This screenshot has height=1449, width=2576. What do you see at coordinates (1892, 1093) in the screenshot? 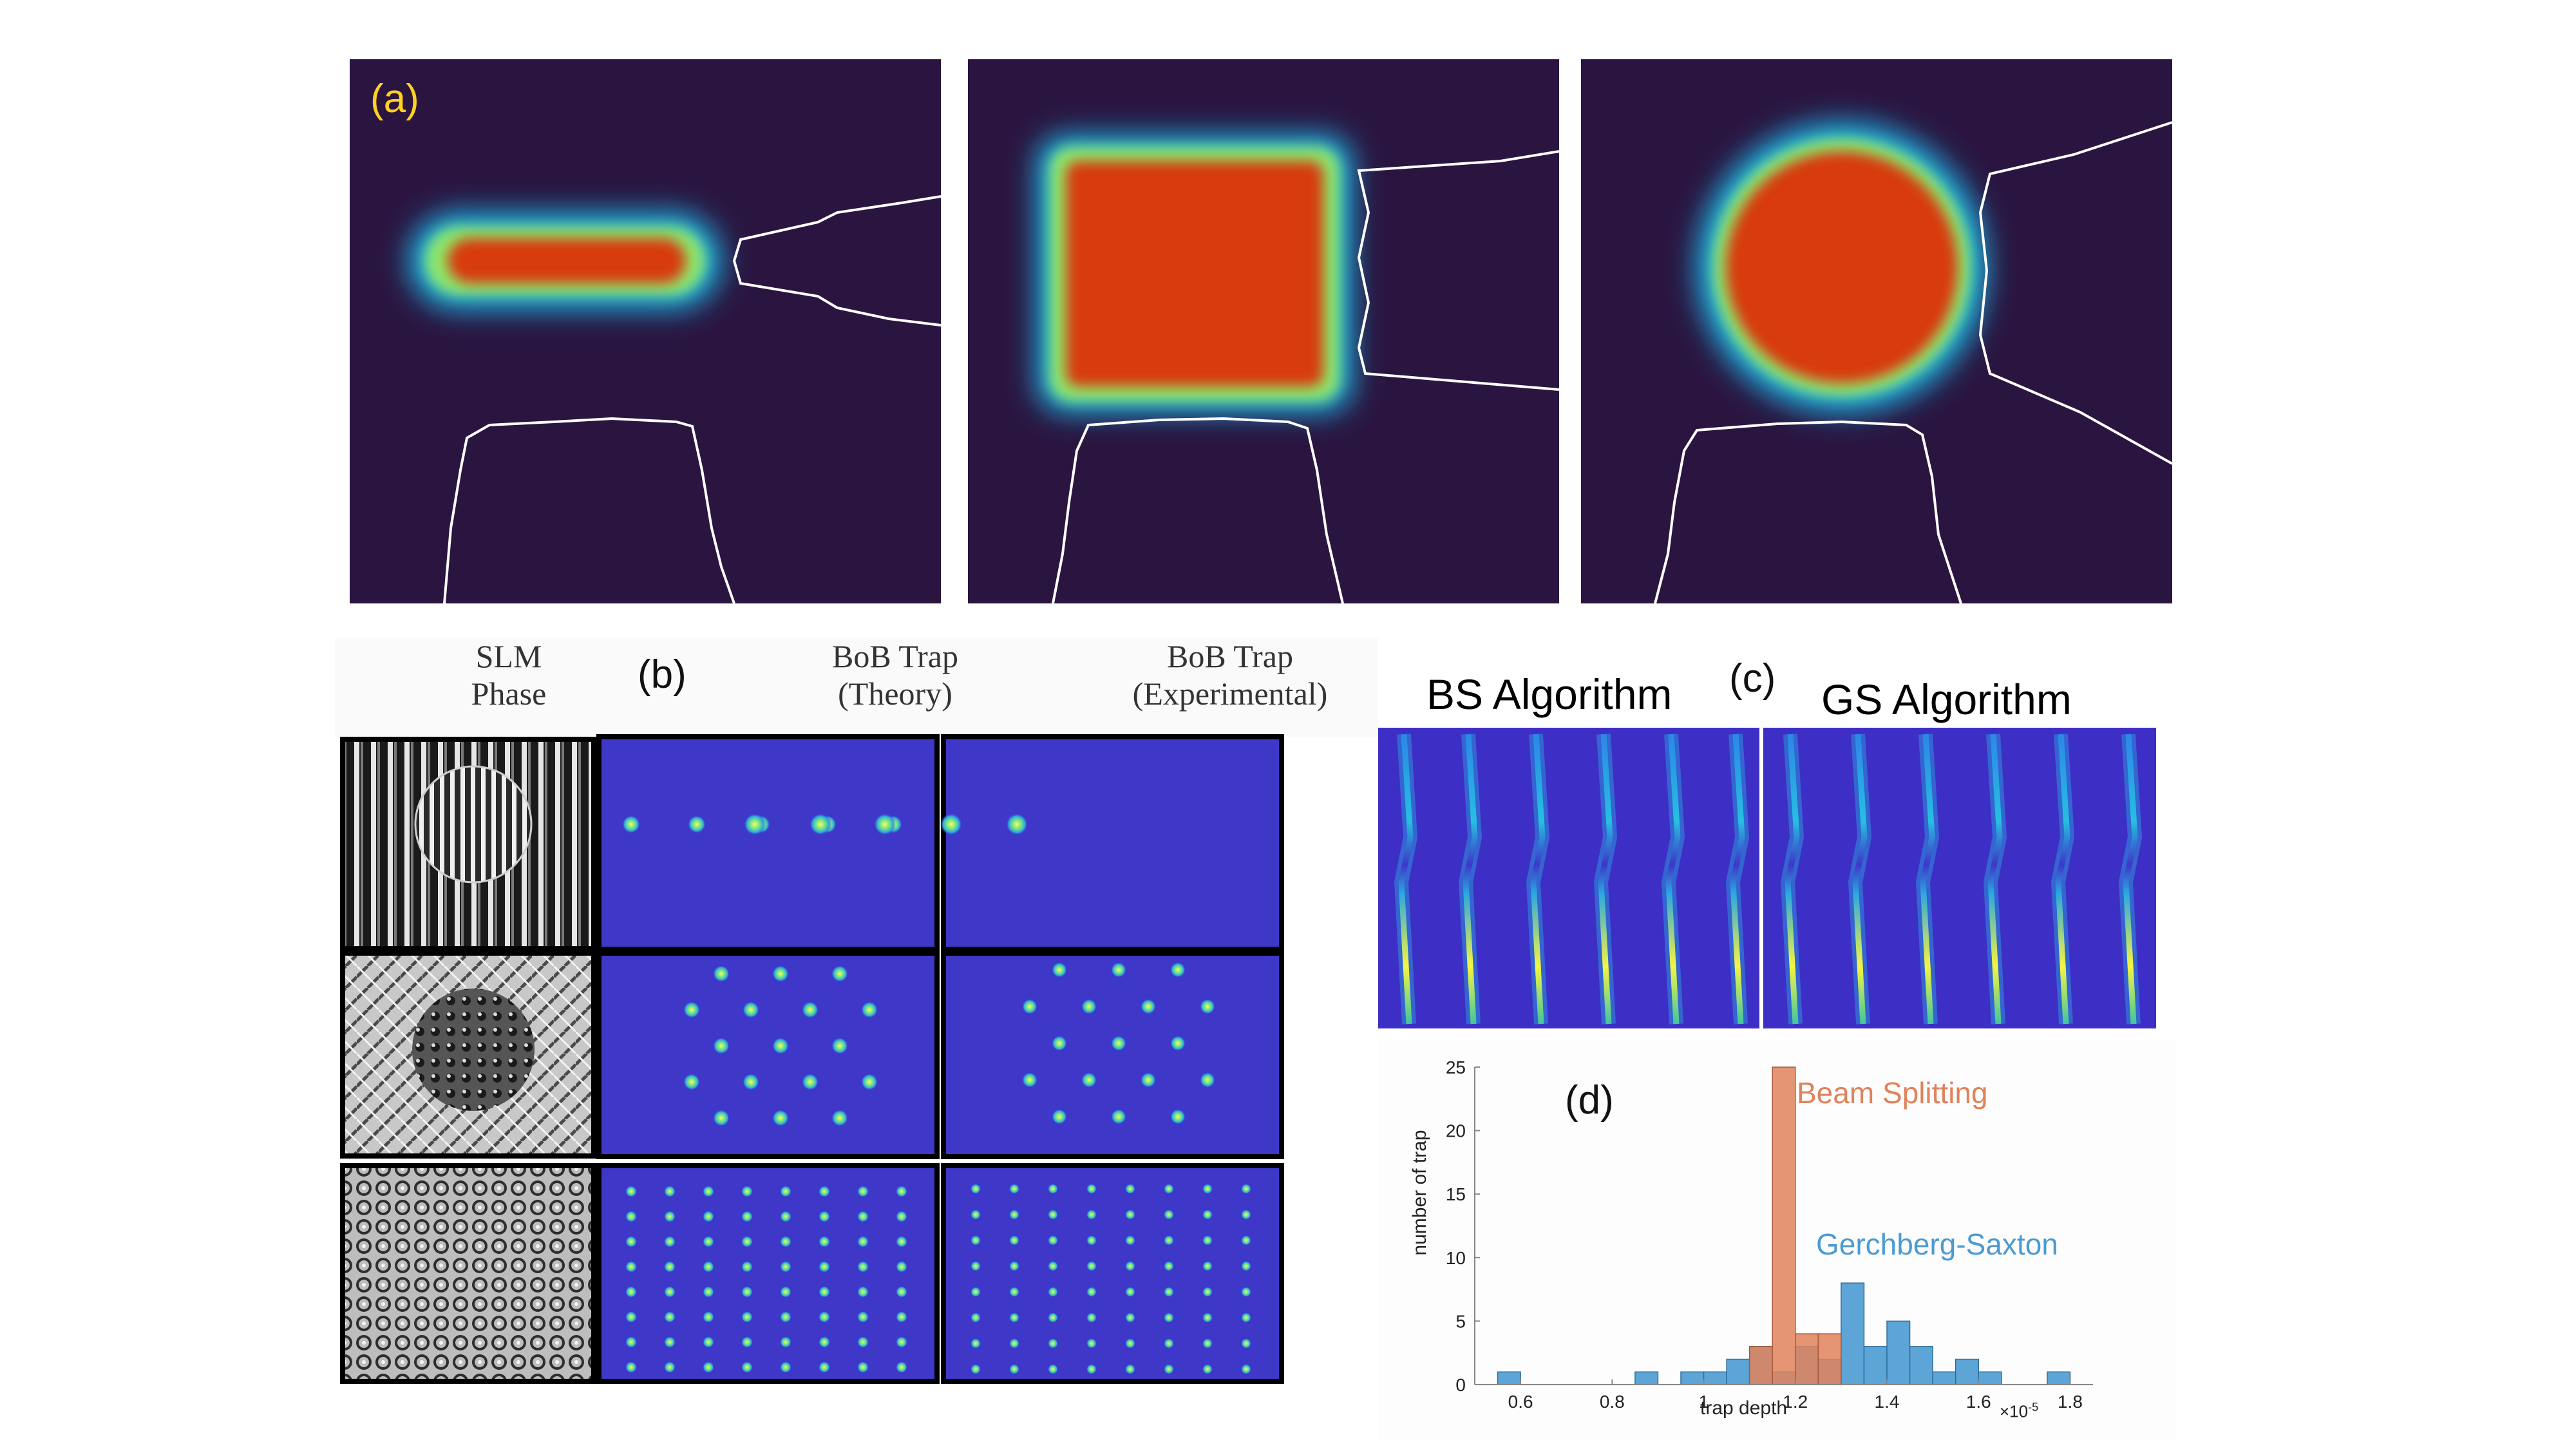
I see `legend-beam-splitting: Beam Splitting` at bounding box center [1892, 1093].